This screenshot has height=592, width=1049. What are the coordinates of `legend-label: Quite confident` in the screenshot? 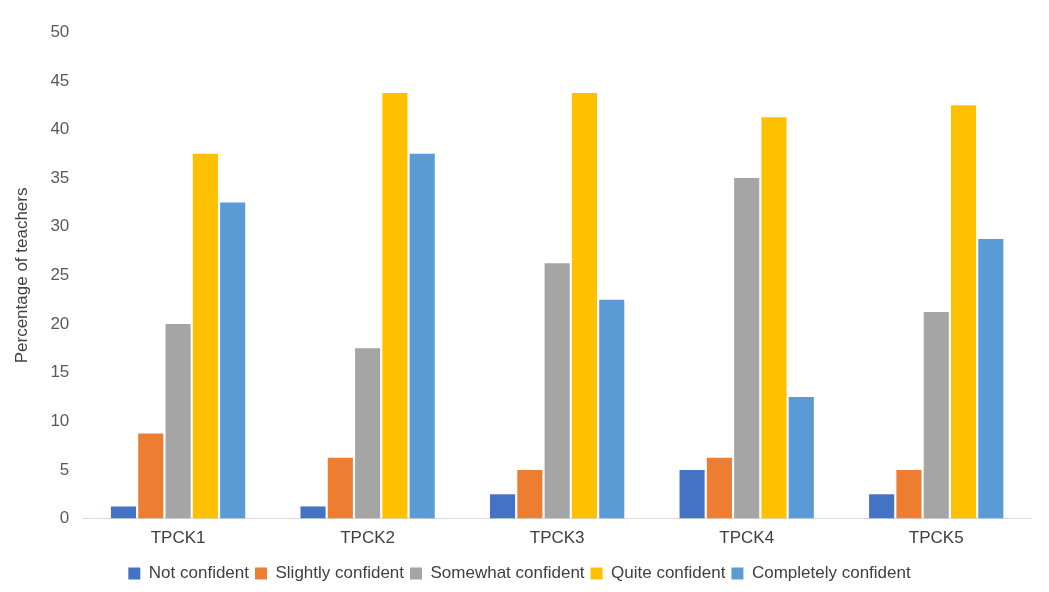 It's located at (668, 573).